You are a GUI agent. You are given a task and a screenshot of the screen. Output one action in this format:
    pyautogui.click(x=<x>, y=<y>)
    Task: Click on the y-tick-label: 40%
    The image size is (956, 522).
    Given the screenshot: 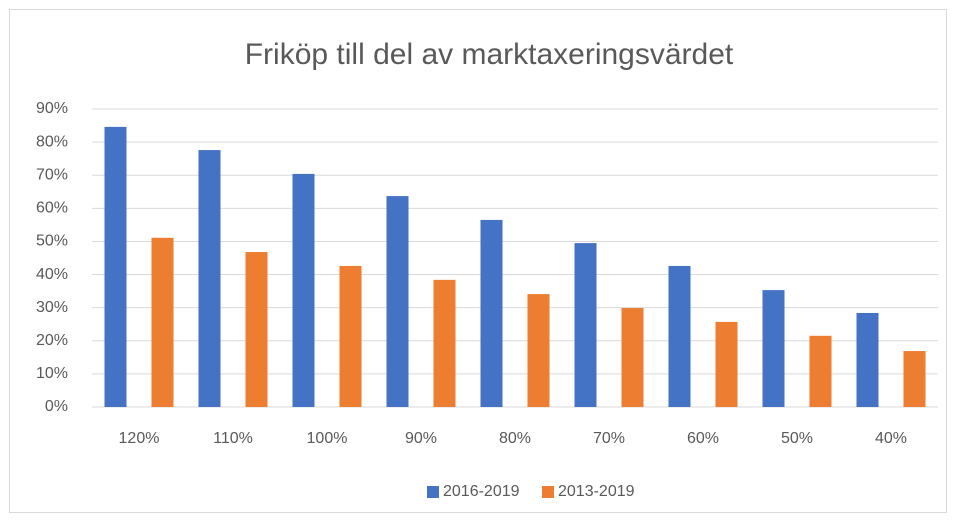 What is the action you would take?
    pyautogui.click(x=52, y=274)
    